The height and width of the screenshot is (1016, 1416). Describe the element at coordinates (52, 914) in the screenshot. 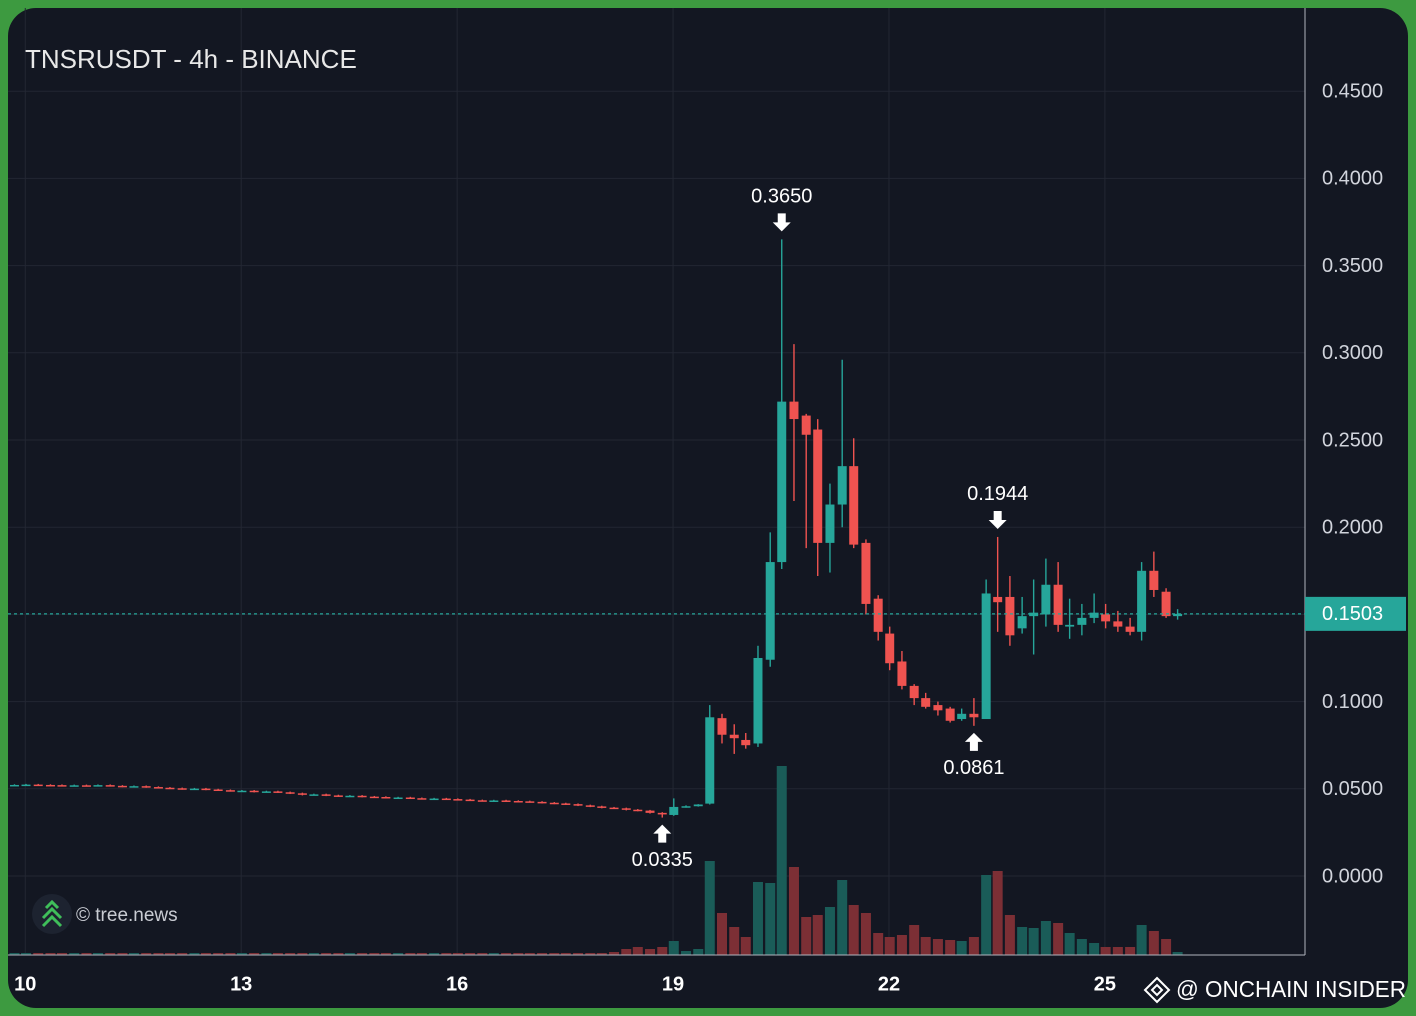

I see `source-logo` at that location.